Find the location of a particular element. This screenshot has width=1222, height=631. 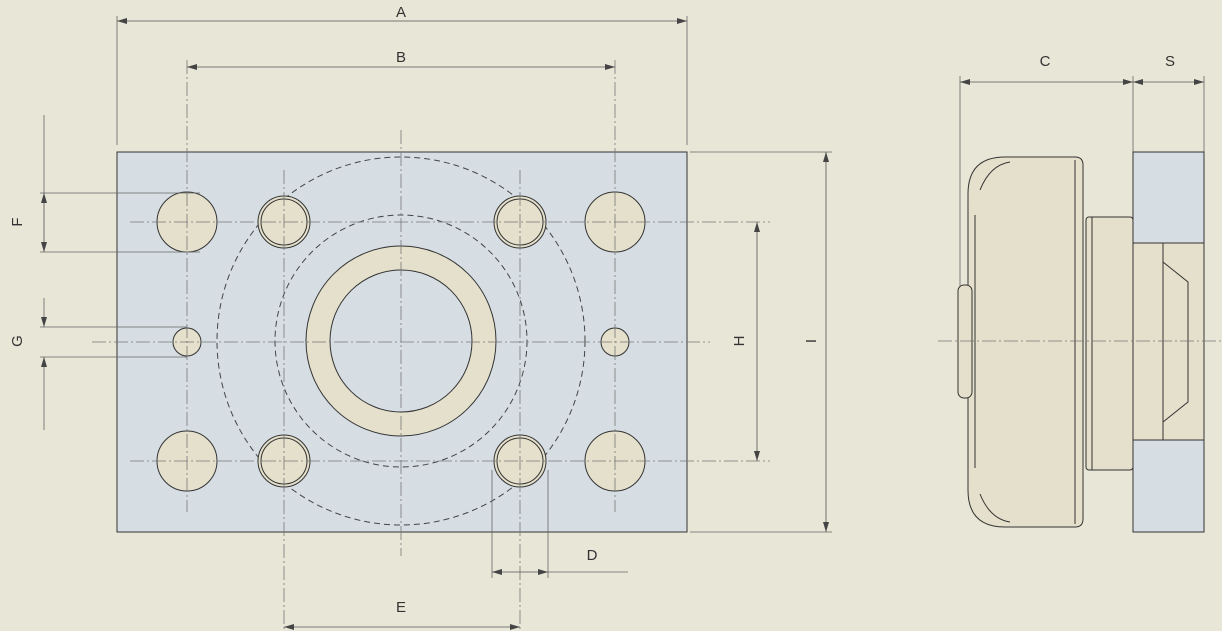

label-i: I is located at coordinates (811, 341).